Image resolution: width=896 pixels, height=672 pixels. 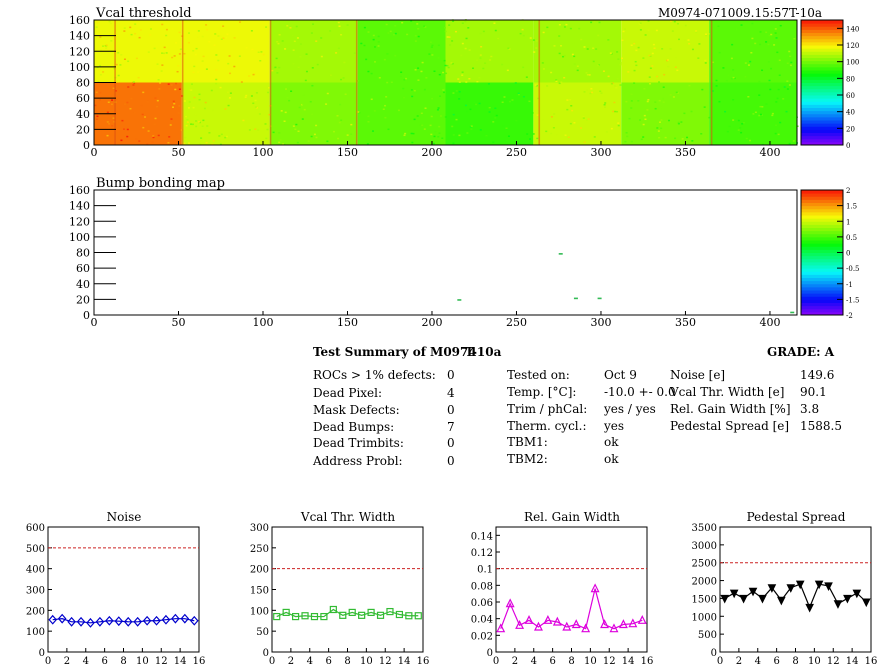 What do you see at coordinates (313, 51) in the screenshot?
I see `roc-cell` at bounding box center [313, 51].